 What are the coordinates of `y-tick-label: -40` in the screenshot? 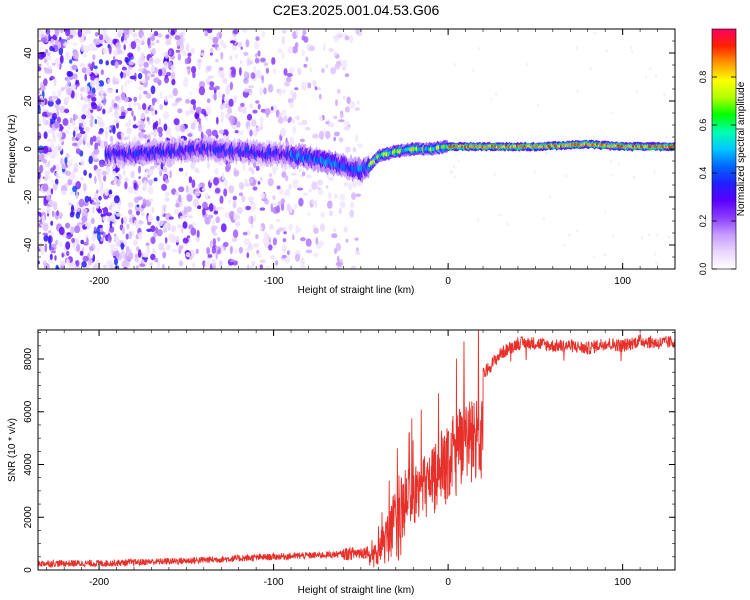 It's located at (28, 244).